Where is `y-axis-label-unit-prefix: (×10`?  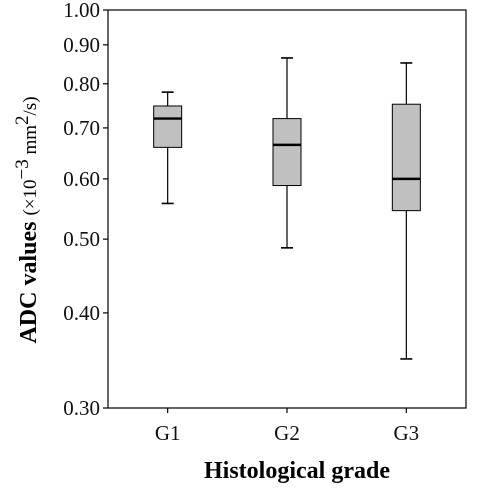 y-axis-label-unit-prefix: (×10 is located at coordinates (30, 197).